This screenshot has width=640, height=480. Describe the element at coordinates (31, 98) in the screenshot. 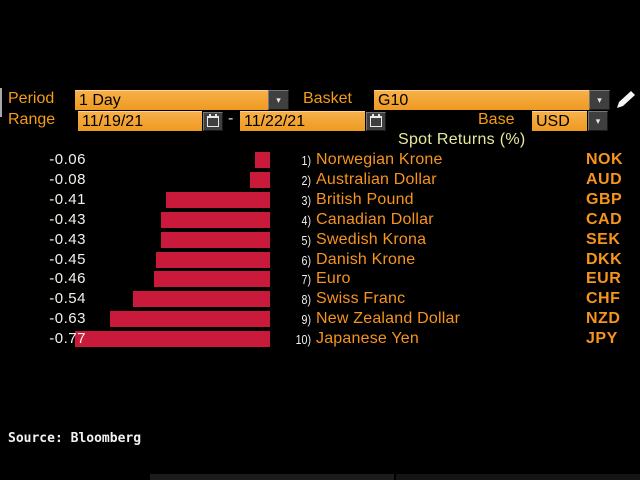

I see `period-label: Period` at that location.